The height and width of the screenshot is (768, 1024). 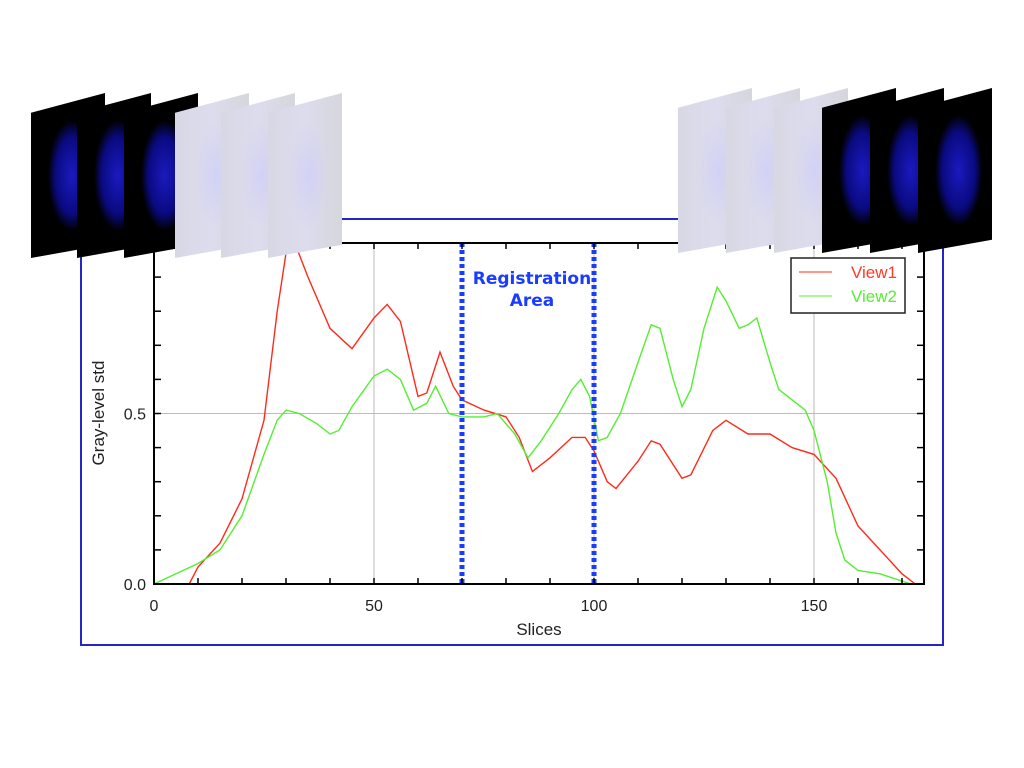 I want to click on x-tick-label: 150, so click(x=814, y=606).